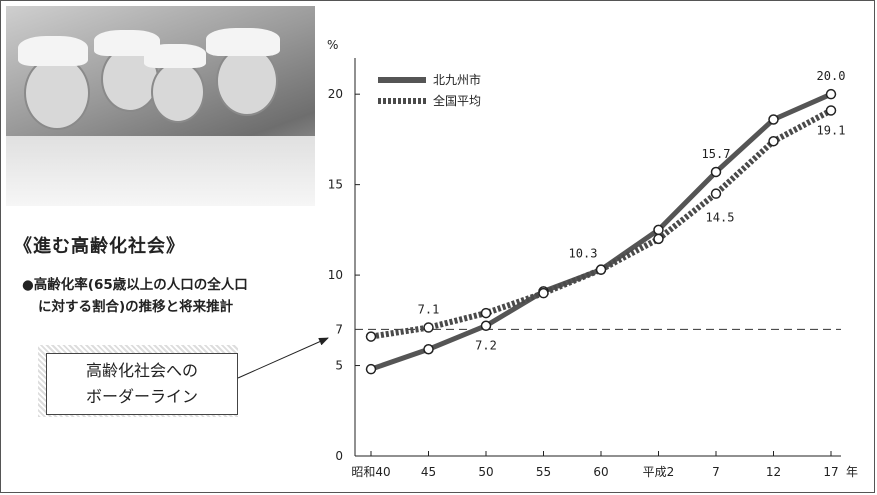  Describe the element at coordinates (429, 310) in the screenshot. I see `data-label: 7.1` at that location.